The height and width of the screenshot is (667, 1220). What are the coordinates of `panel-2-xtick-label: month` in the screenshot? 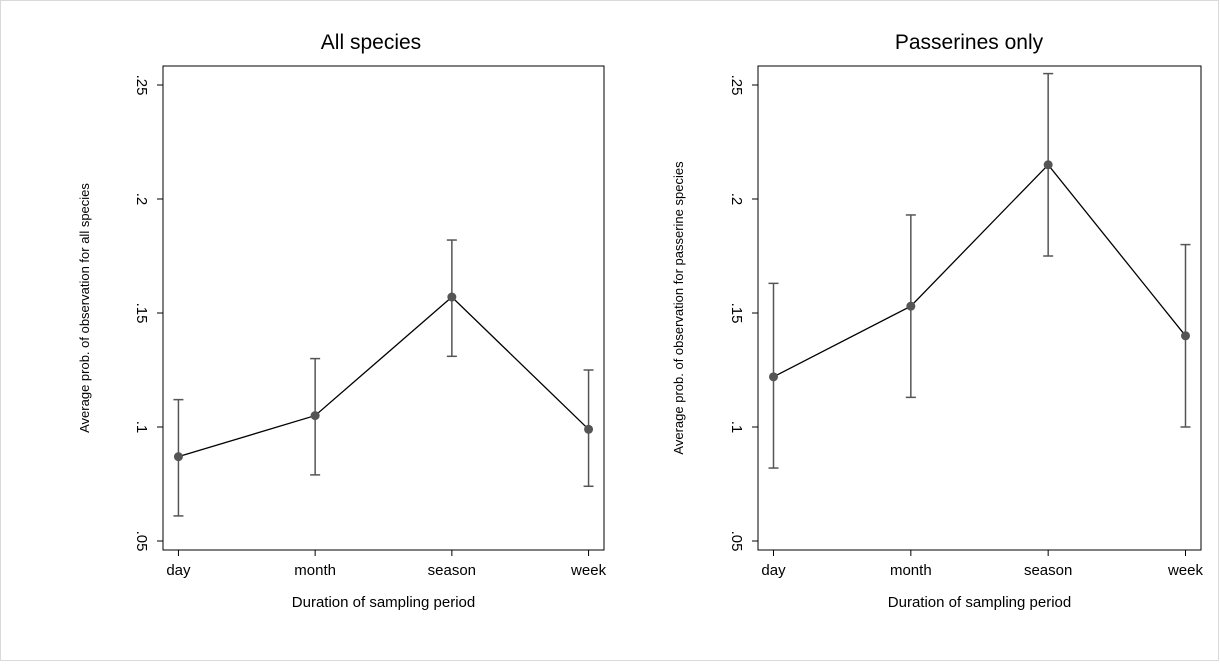 It's located at (911, 570).